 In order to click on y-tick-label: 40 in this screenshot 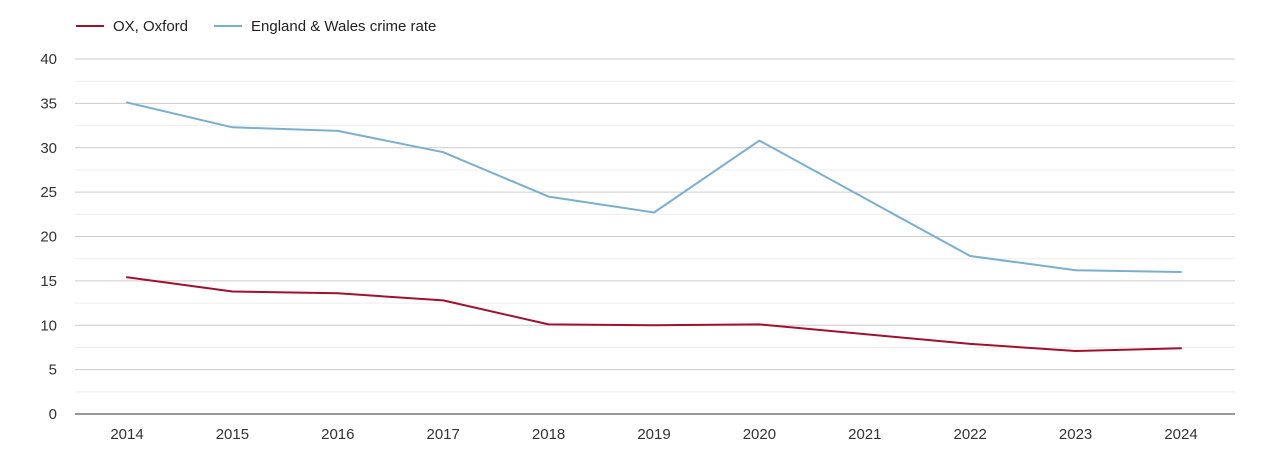, I will do `click(48, 59)`.